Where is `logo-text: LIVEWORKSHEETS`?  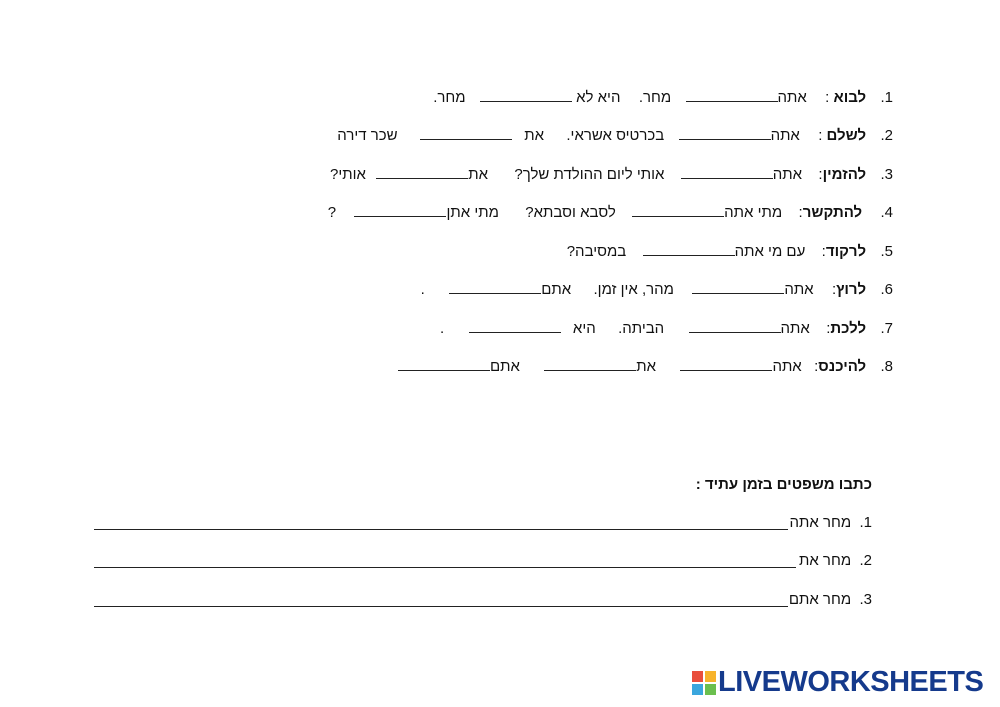 logo-text: LIVEWORKSHEETS is located at coordinates (851, 682).